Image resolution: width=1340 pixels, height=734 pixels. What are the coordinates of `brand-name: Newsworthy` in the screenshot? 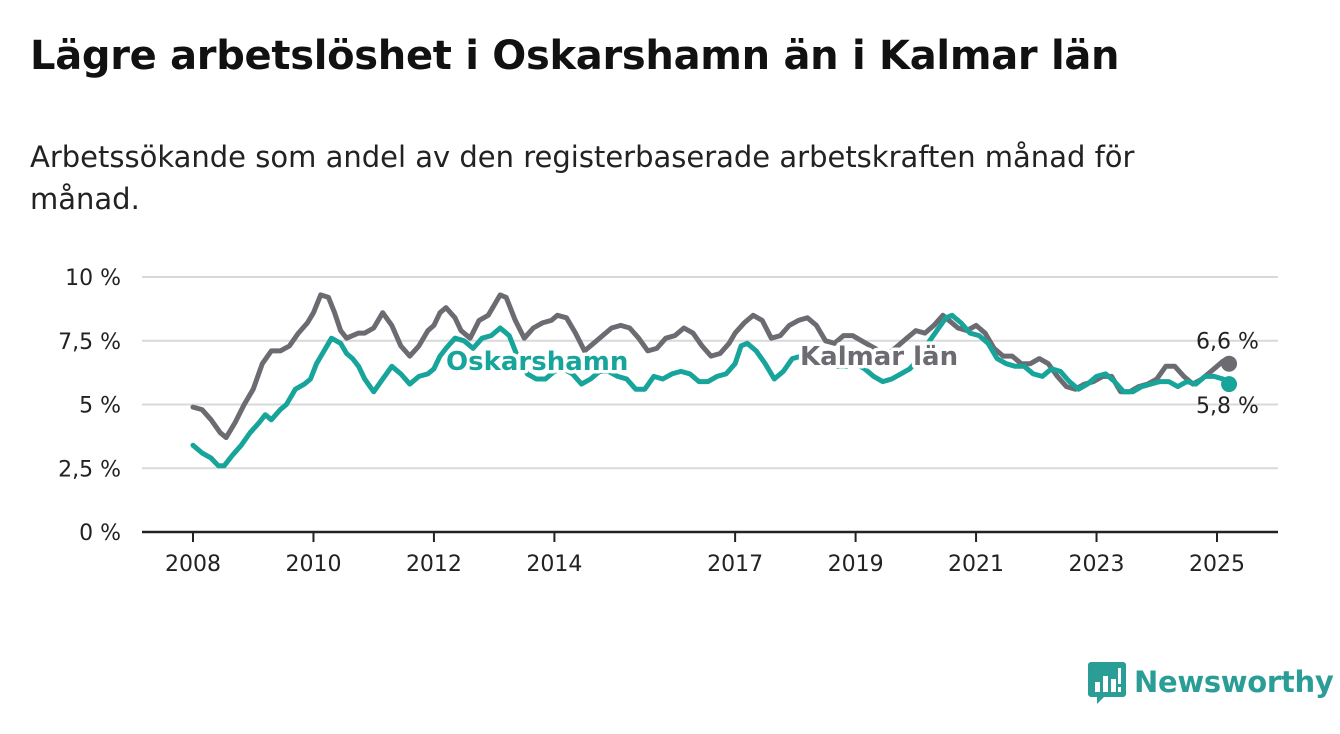 It's located at (1234, 682).